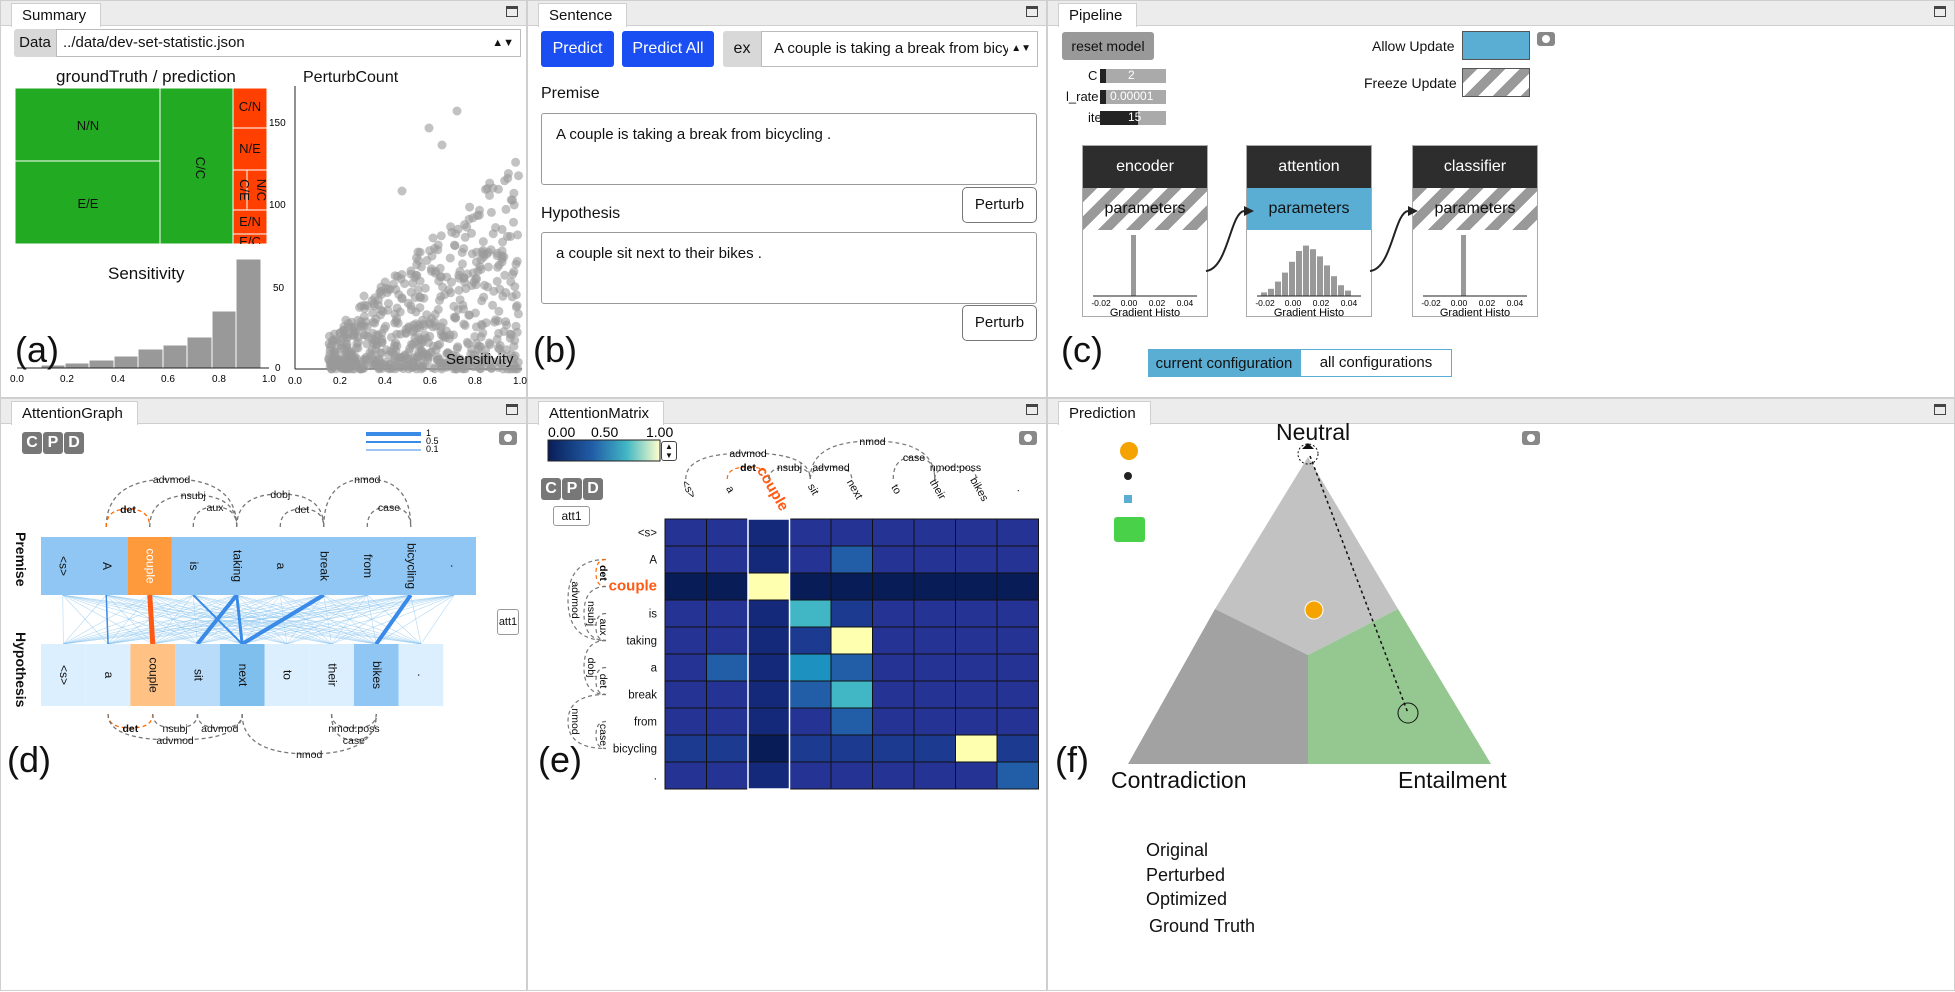 The height and width of the screenshot is (992, 1955). What do you see at coordinates (1108, 46) in the screenshot?
I see `reset-model-button: reset model` at bounding box center [1108, 46].